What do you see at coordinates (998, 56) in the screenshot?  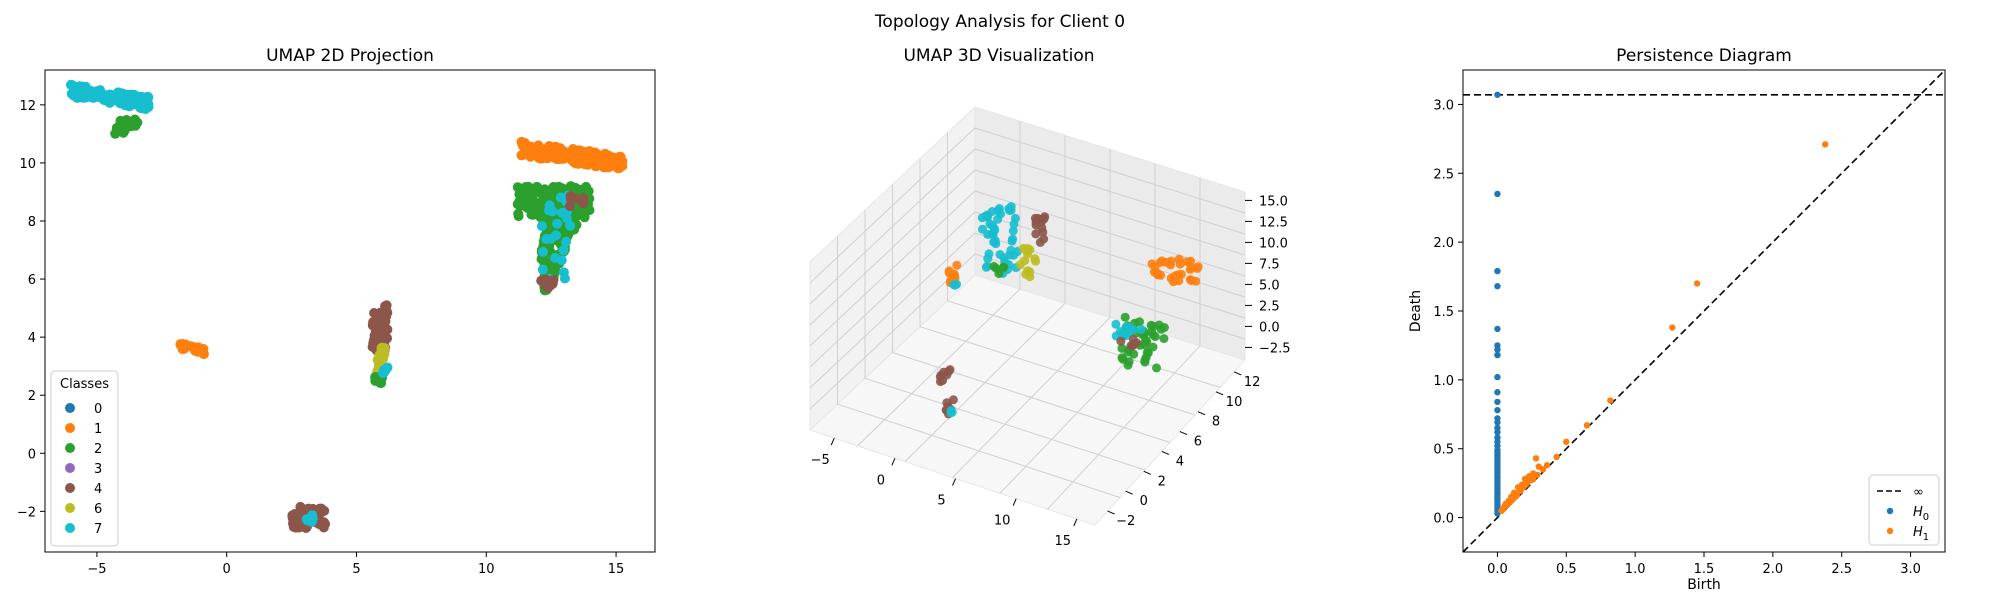 I see `umap-3d-title: UMAP 3D Visualization` at bounding box center [998, 56].